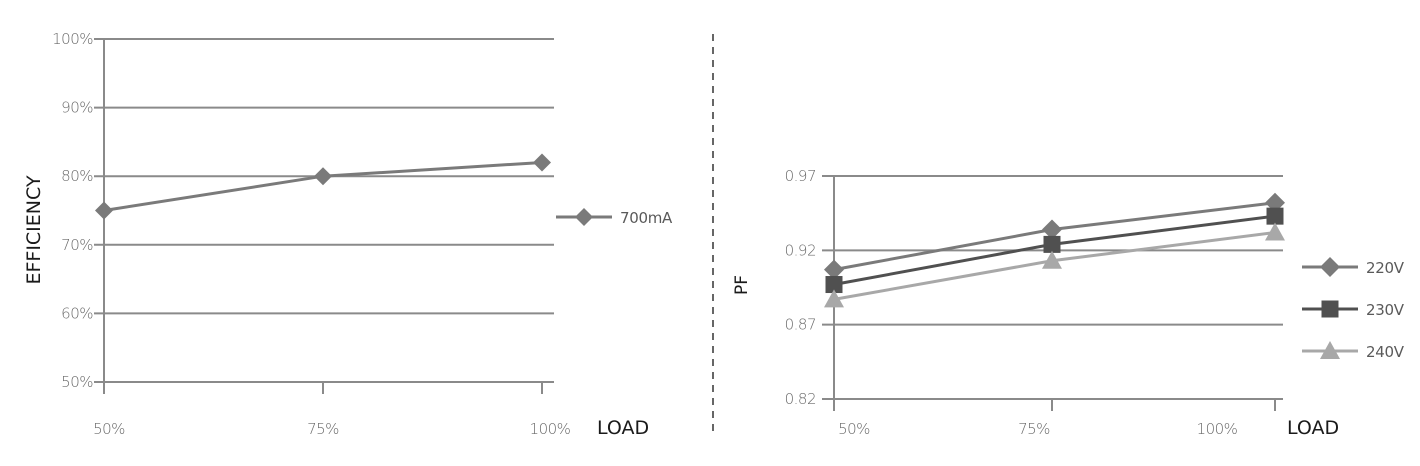 This screenshot has width=1420, height=466. Describe the element at coordinates (646, 218) in the screenshot. I see `legend-label: 700mA` at that location.